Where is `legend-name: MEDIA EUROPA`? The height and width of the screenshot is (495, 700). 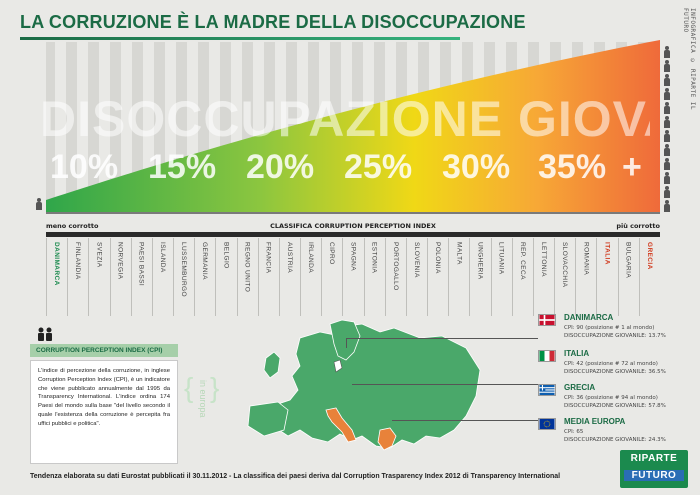
legend-name: MEDIA EUROPA is located at coordinates (595, 421).